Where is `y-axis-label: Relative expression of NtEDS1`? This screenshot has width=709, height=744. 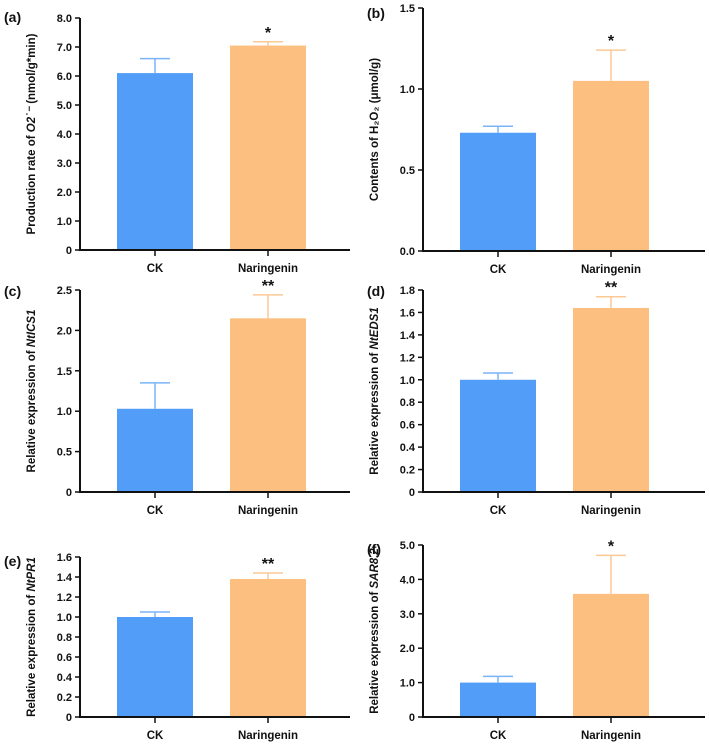
y-axis-label: Relative expression of NtEDS1 is located at coordinates (375, 390).